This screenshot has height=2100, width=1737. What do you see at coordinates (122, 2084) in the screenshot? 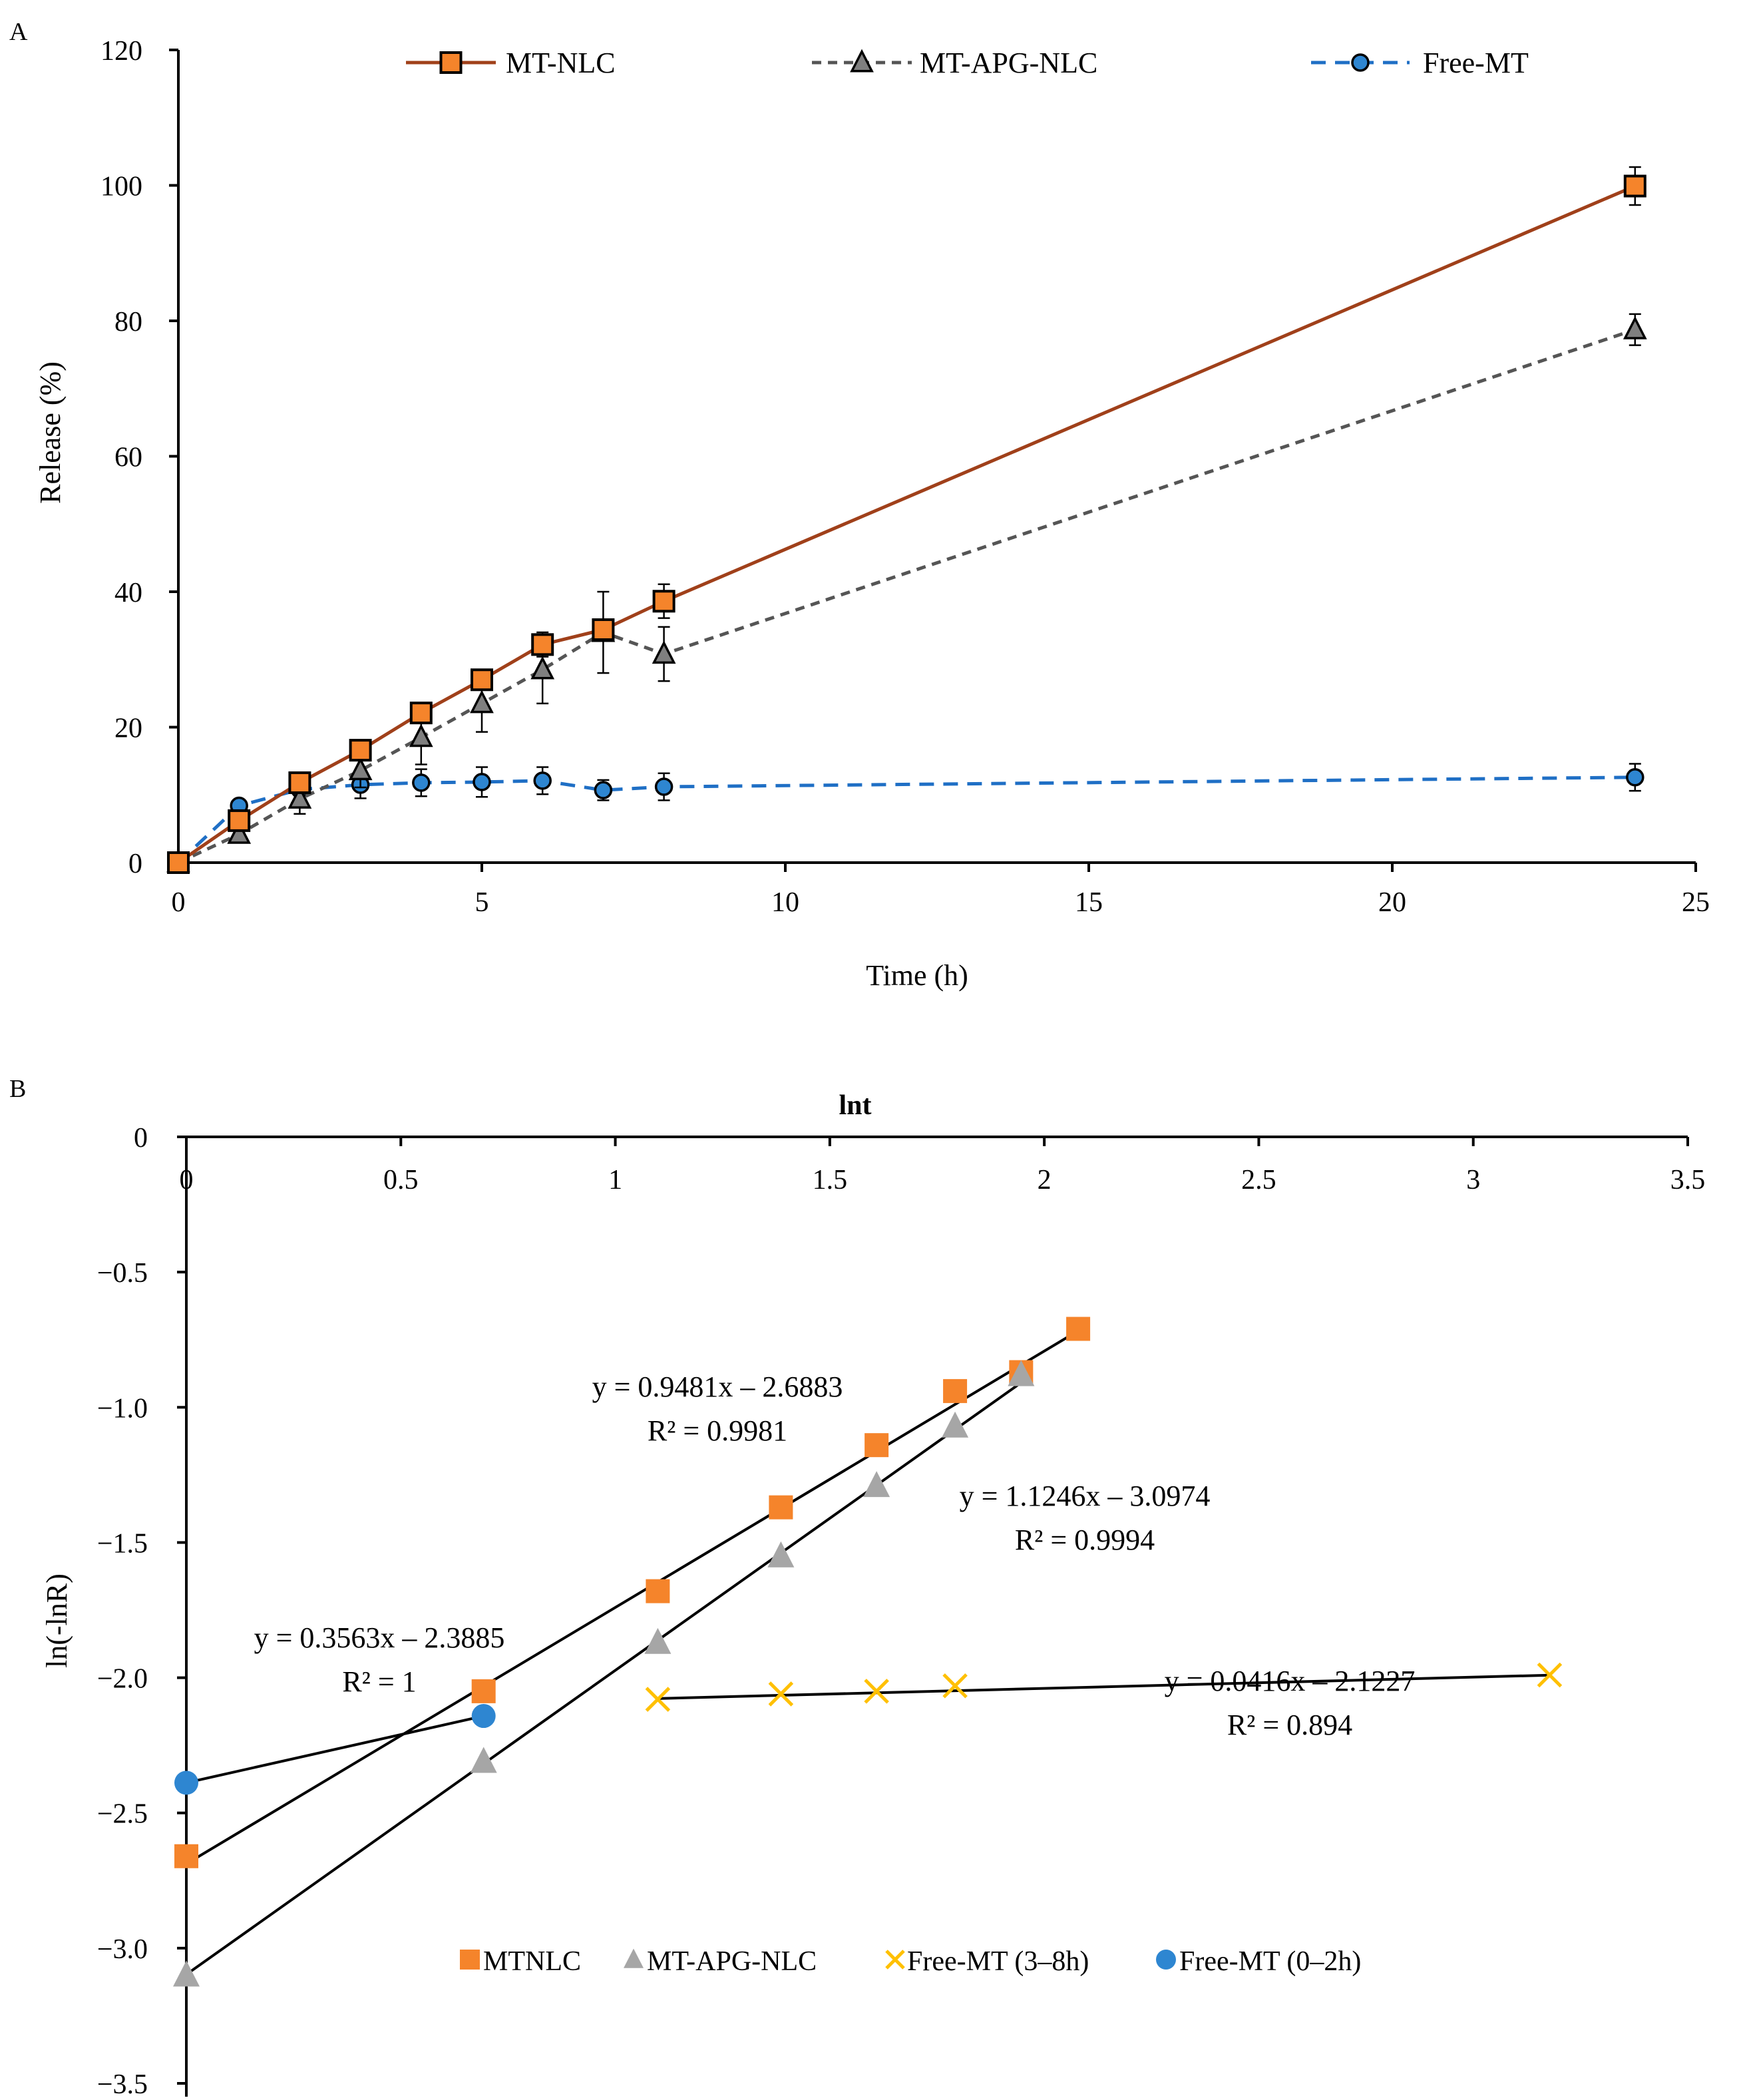
I see `y-tick-label: −3.5` at bounding box center [122, 2084].